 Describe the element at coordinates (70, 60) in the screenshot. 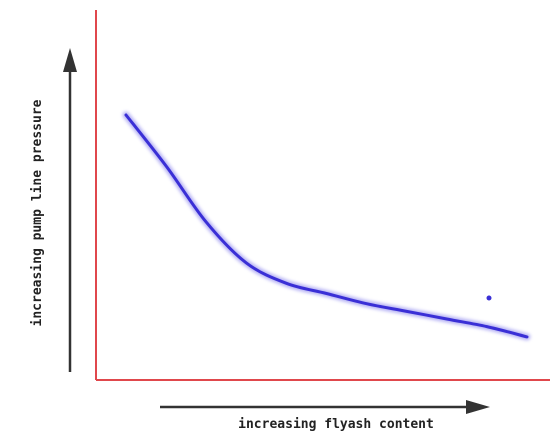

I see `y-direction-arrowhead` at that location.